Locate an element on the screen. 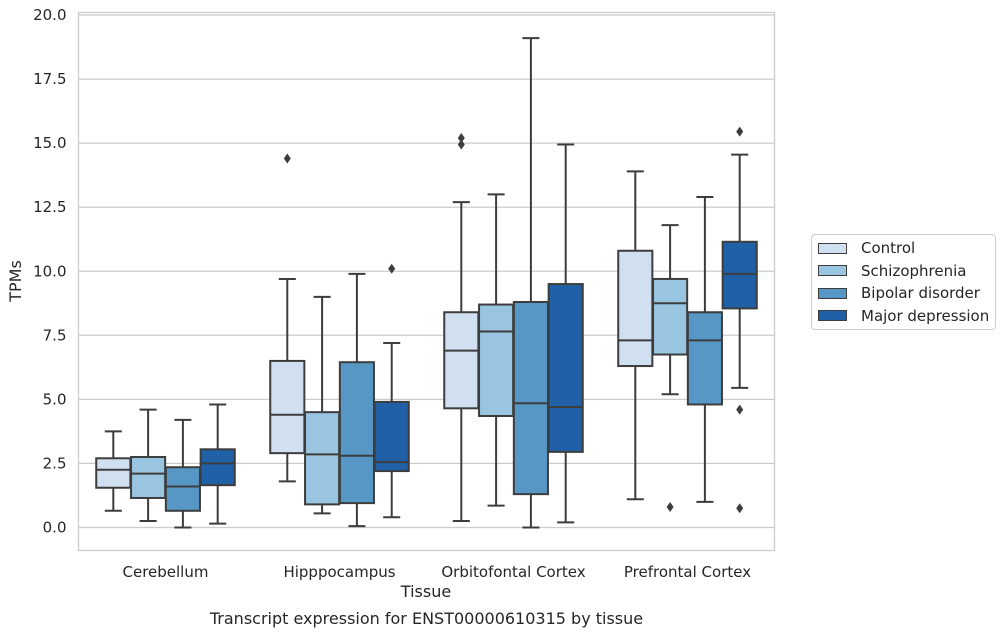 The height and width of the screenshot is (637, 1007). legend-item: Schizophrenia is located at coordinates (892, 271).